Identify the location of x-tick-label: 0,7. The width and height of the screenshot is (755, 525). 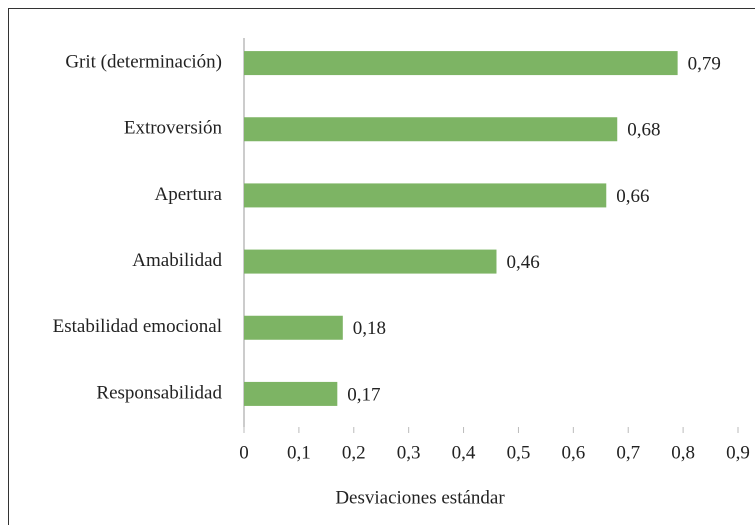
(628, 452).